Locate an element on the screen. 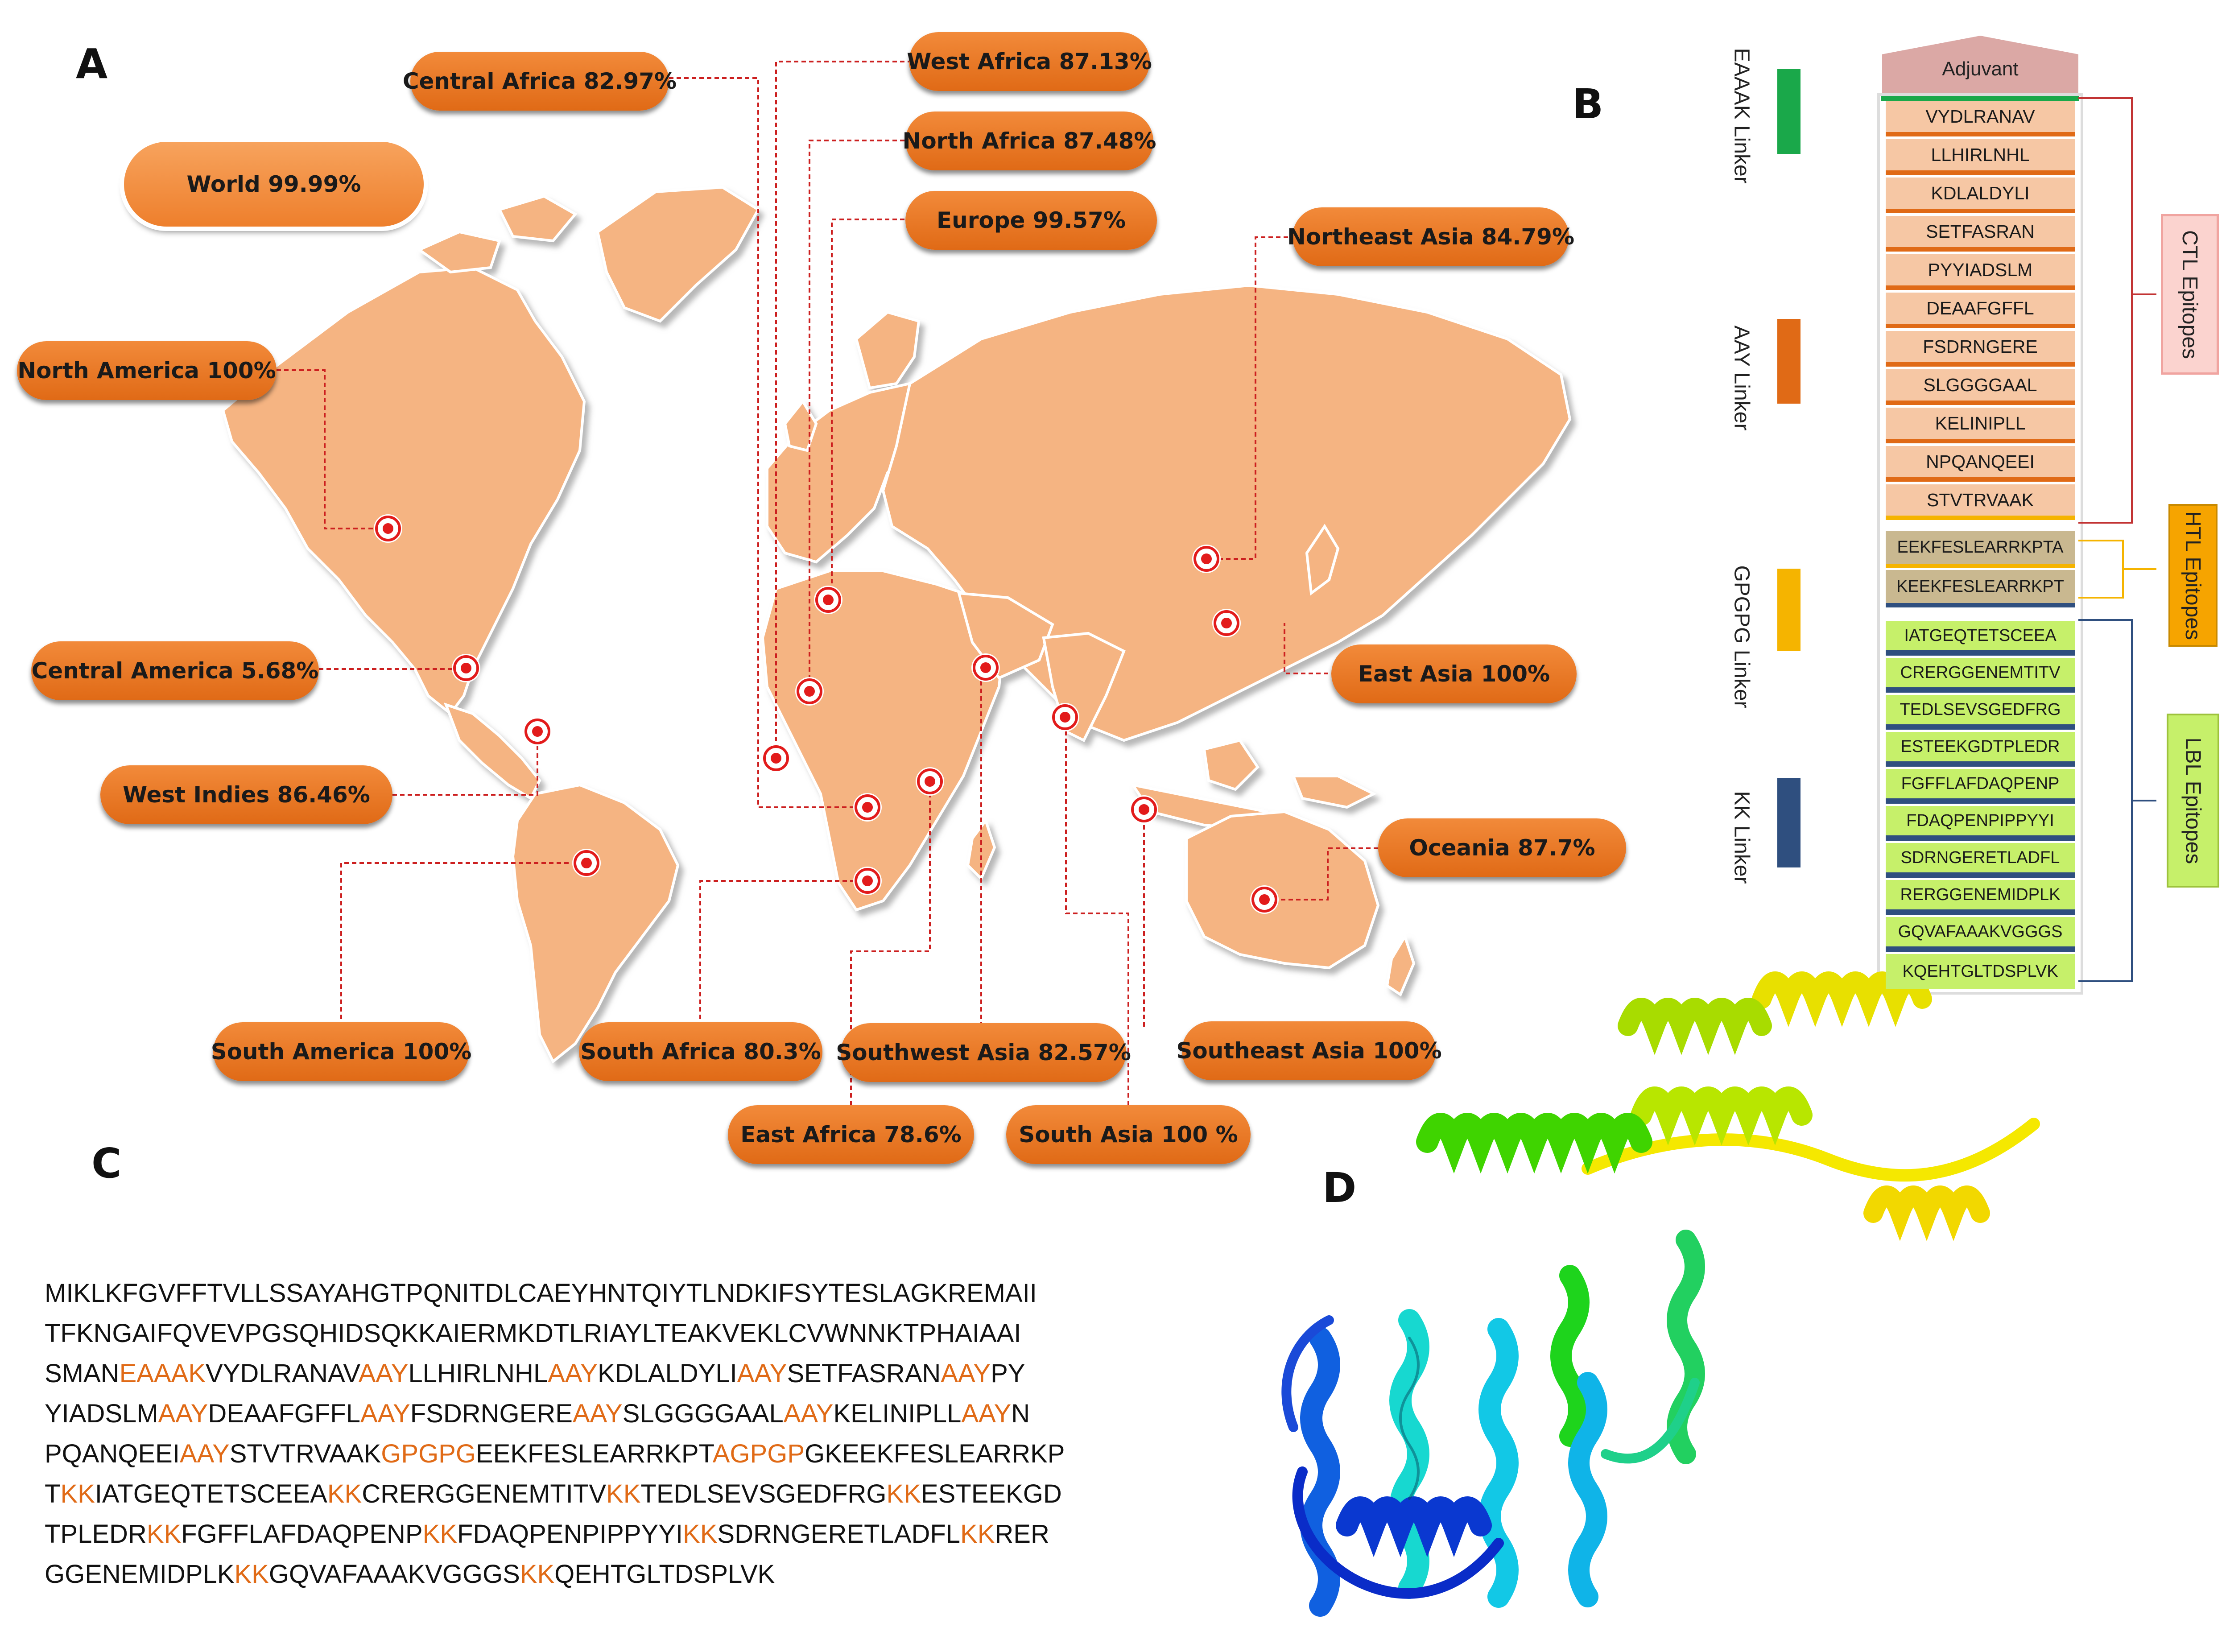 The image size is (2230, 1652). region-pill-northeast-asia: Northeast Asia 84.79% is located at coordinates (1430, 236).